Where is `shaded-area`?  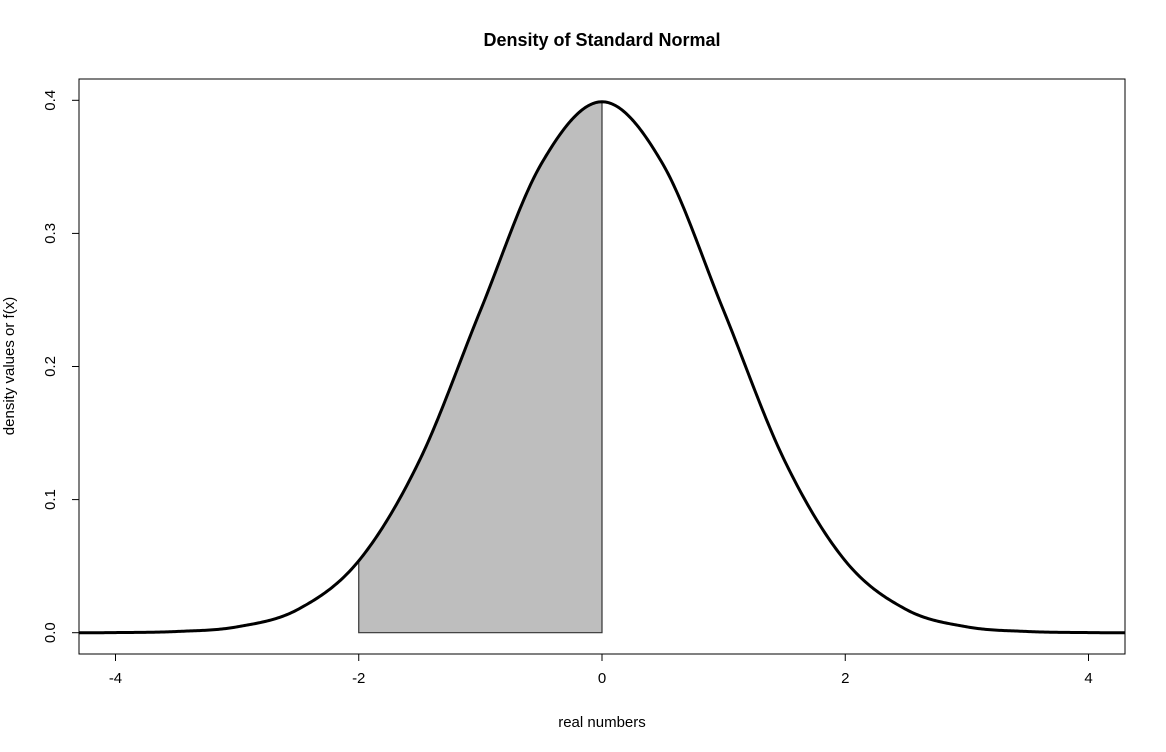
shaded-area is located at coordinates (480, 367).